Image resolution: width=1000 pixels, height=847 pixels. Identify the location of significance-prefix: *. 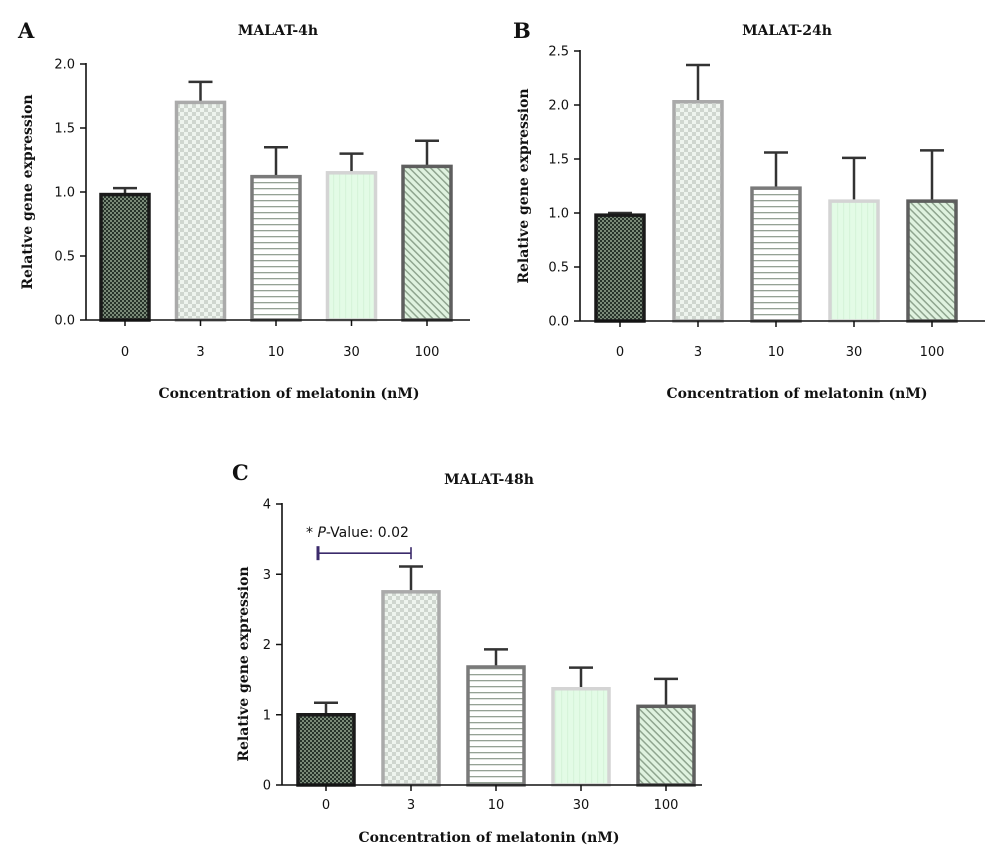
(311, 533).